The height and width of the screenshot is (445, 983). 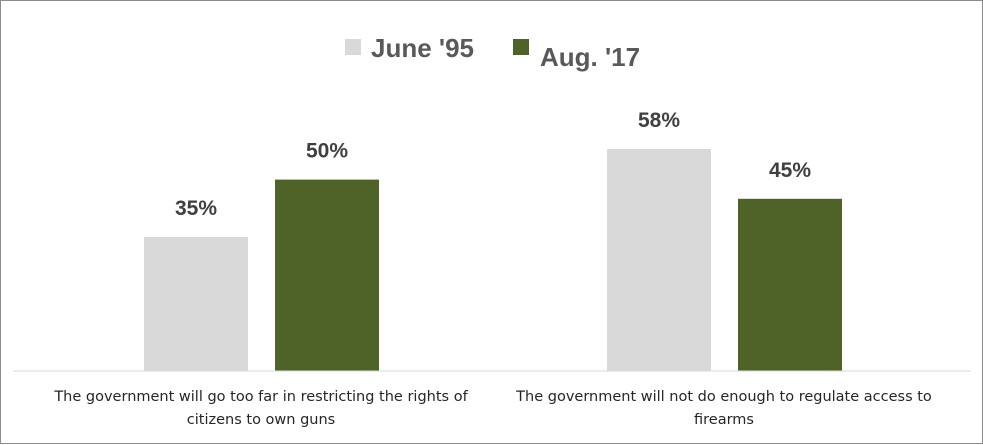 I want to click on category-label-1-line-2: citizens to own guns, so click(x=261, y=420).